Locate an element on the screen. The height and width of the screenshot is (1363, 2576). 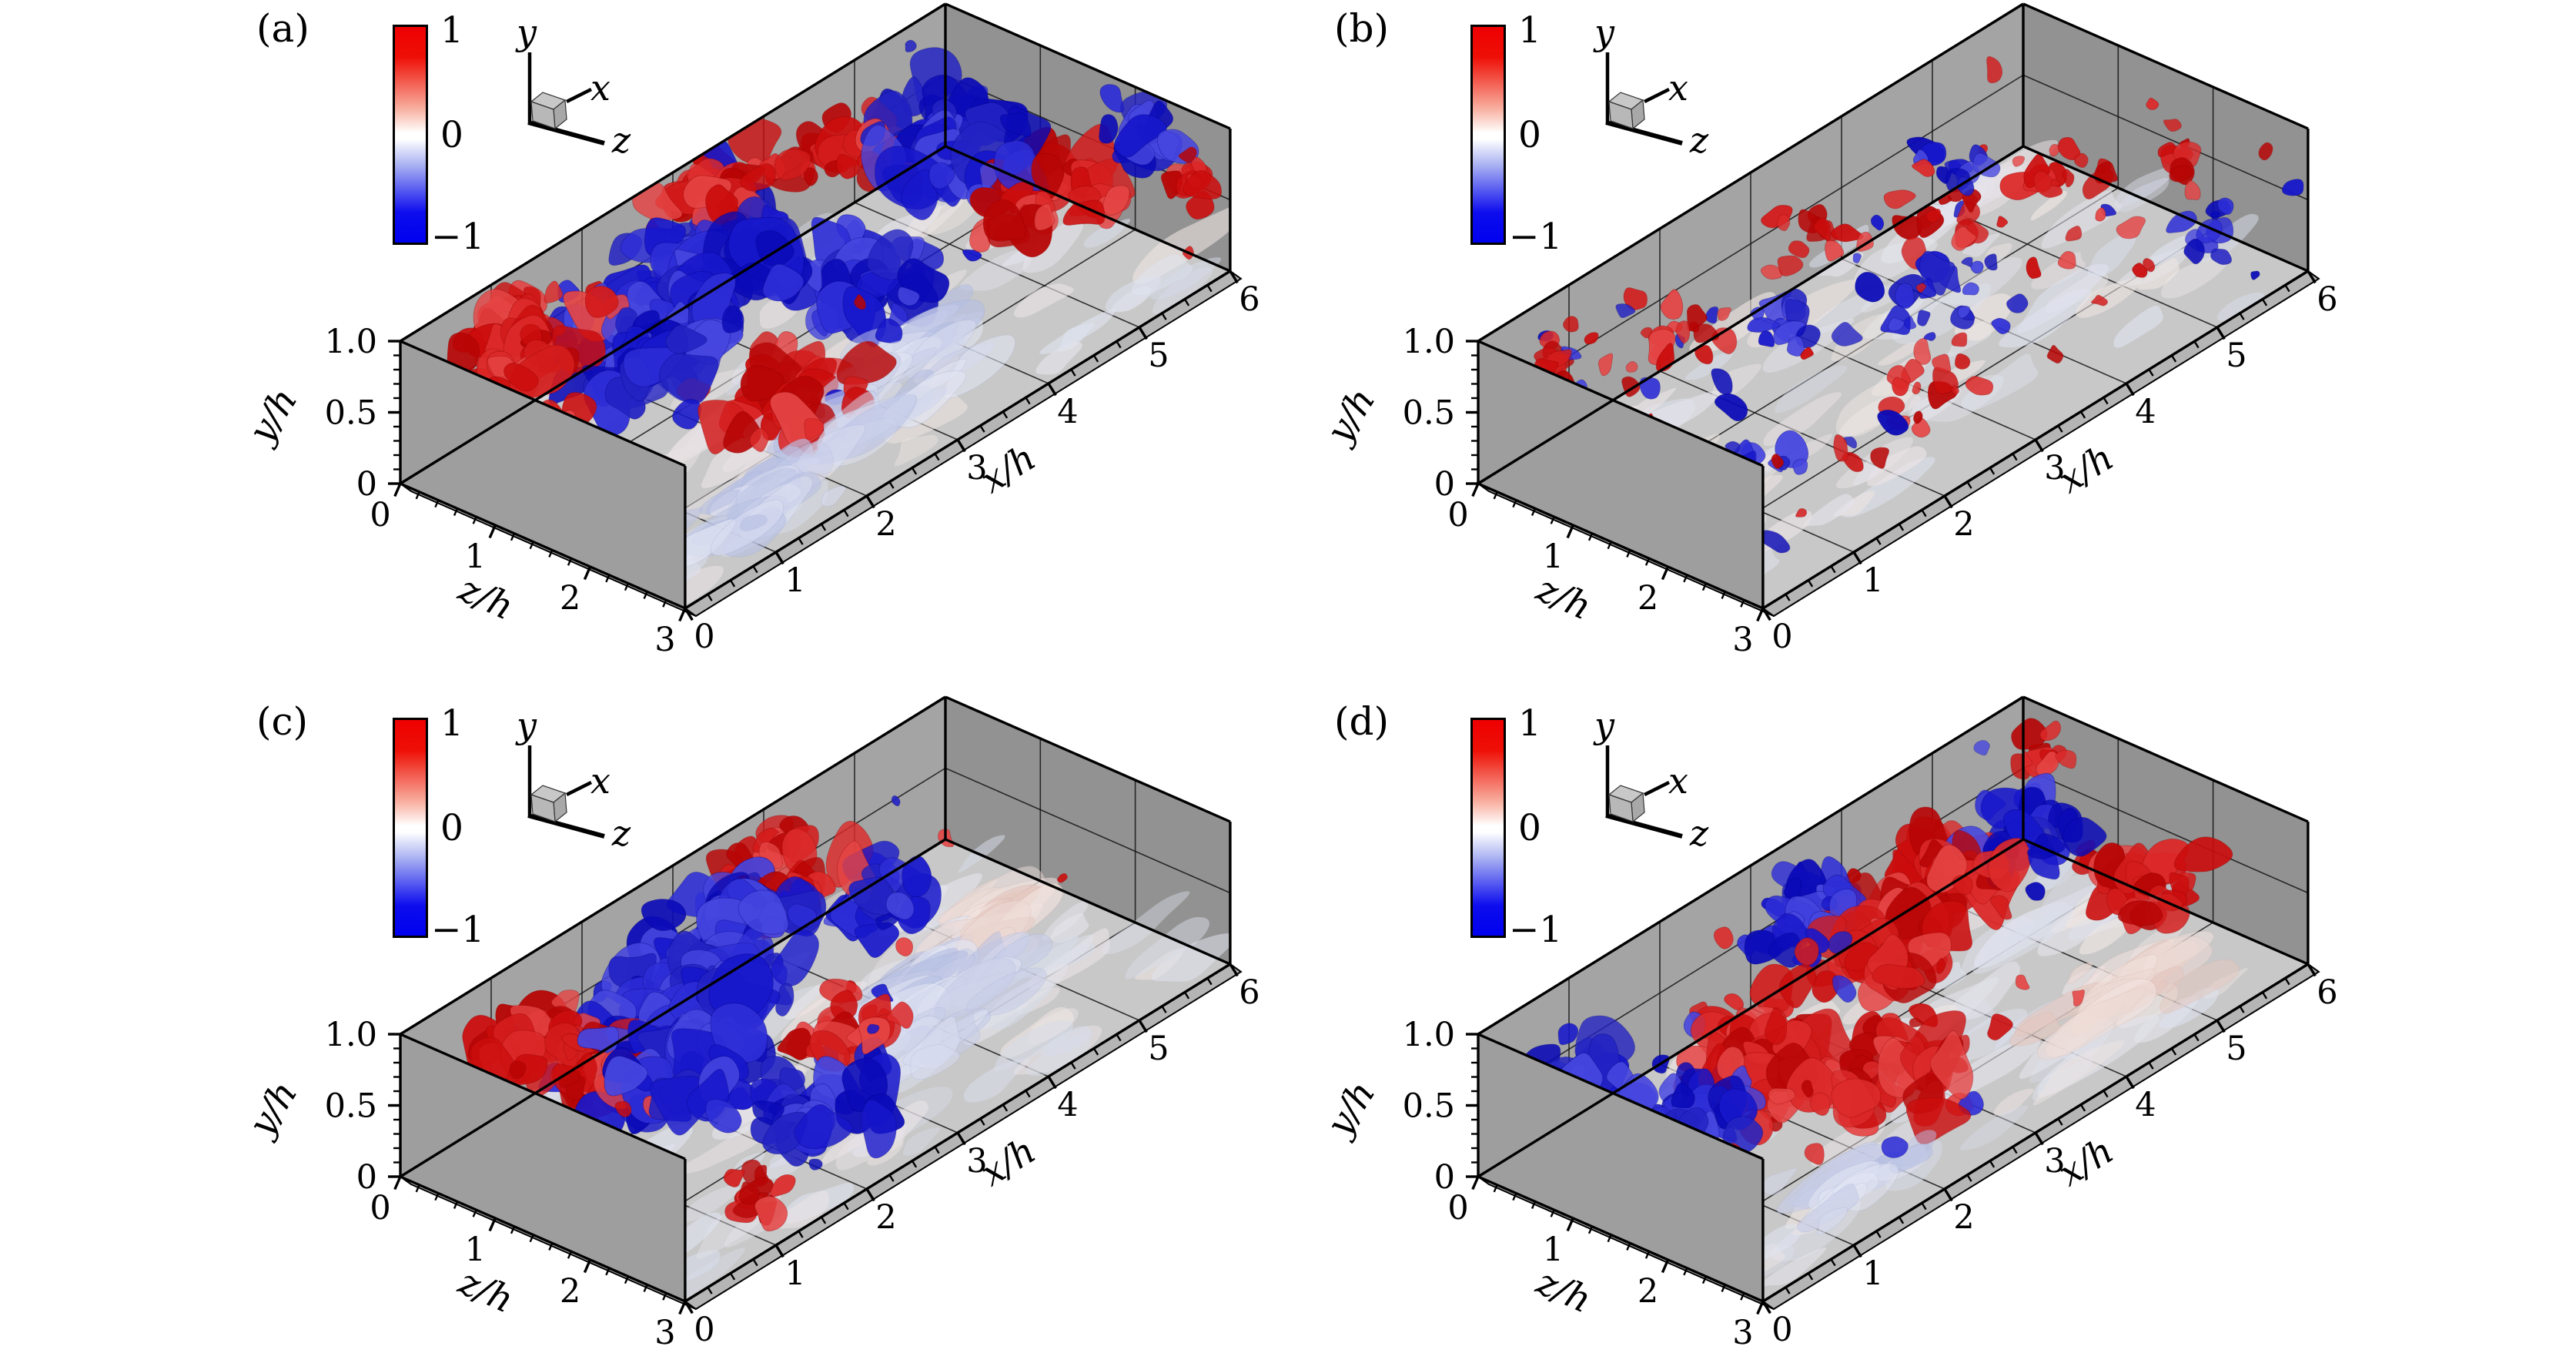
box-edges is located at coordinates (1893, 999).